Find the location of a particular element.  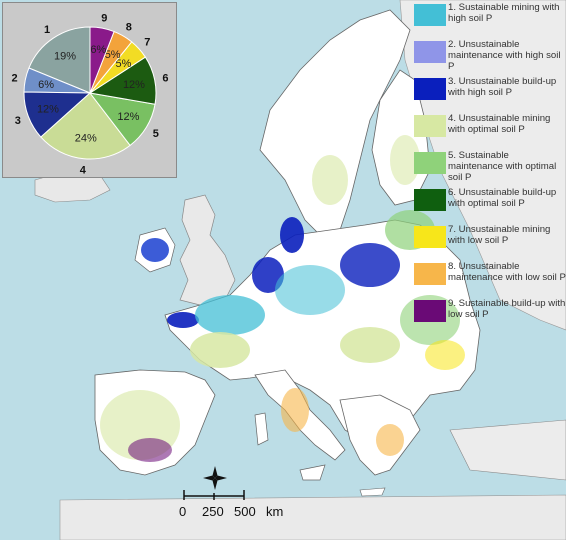

pie-pct-label-5: 12% is located at coordinates (128, 117).